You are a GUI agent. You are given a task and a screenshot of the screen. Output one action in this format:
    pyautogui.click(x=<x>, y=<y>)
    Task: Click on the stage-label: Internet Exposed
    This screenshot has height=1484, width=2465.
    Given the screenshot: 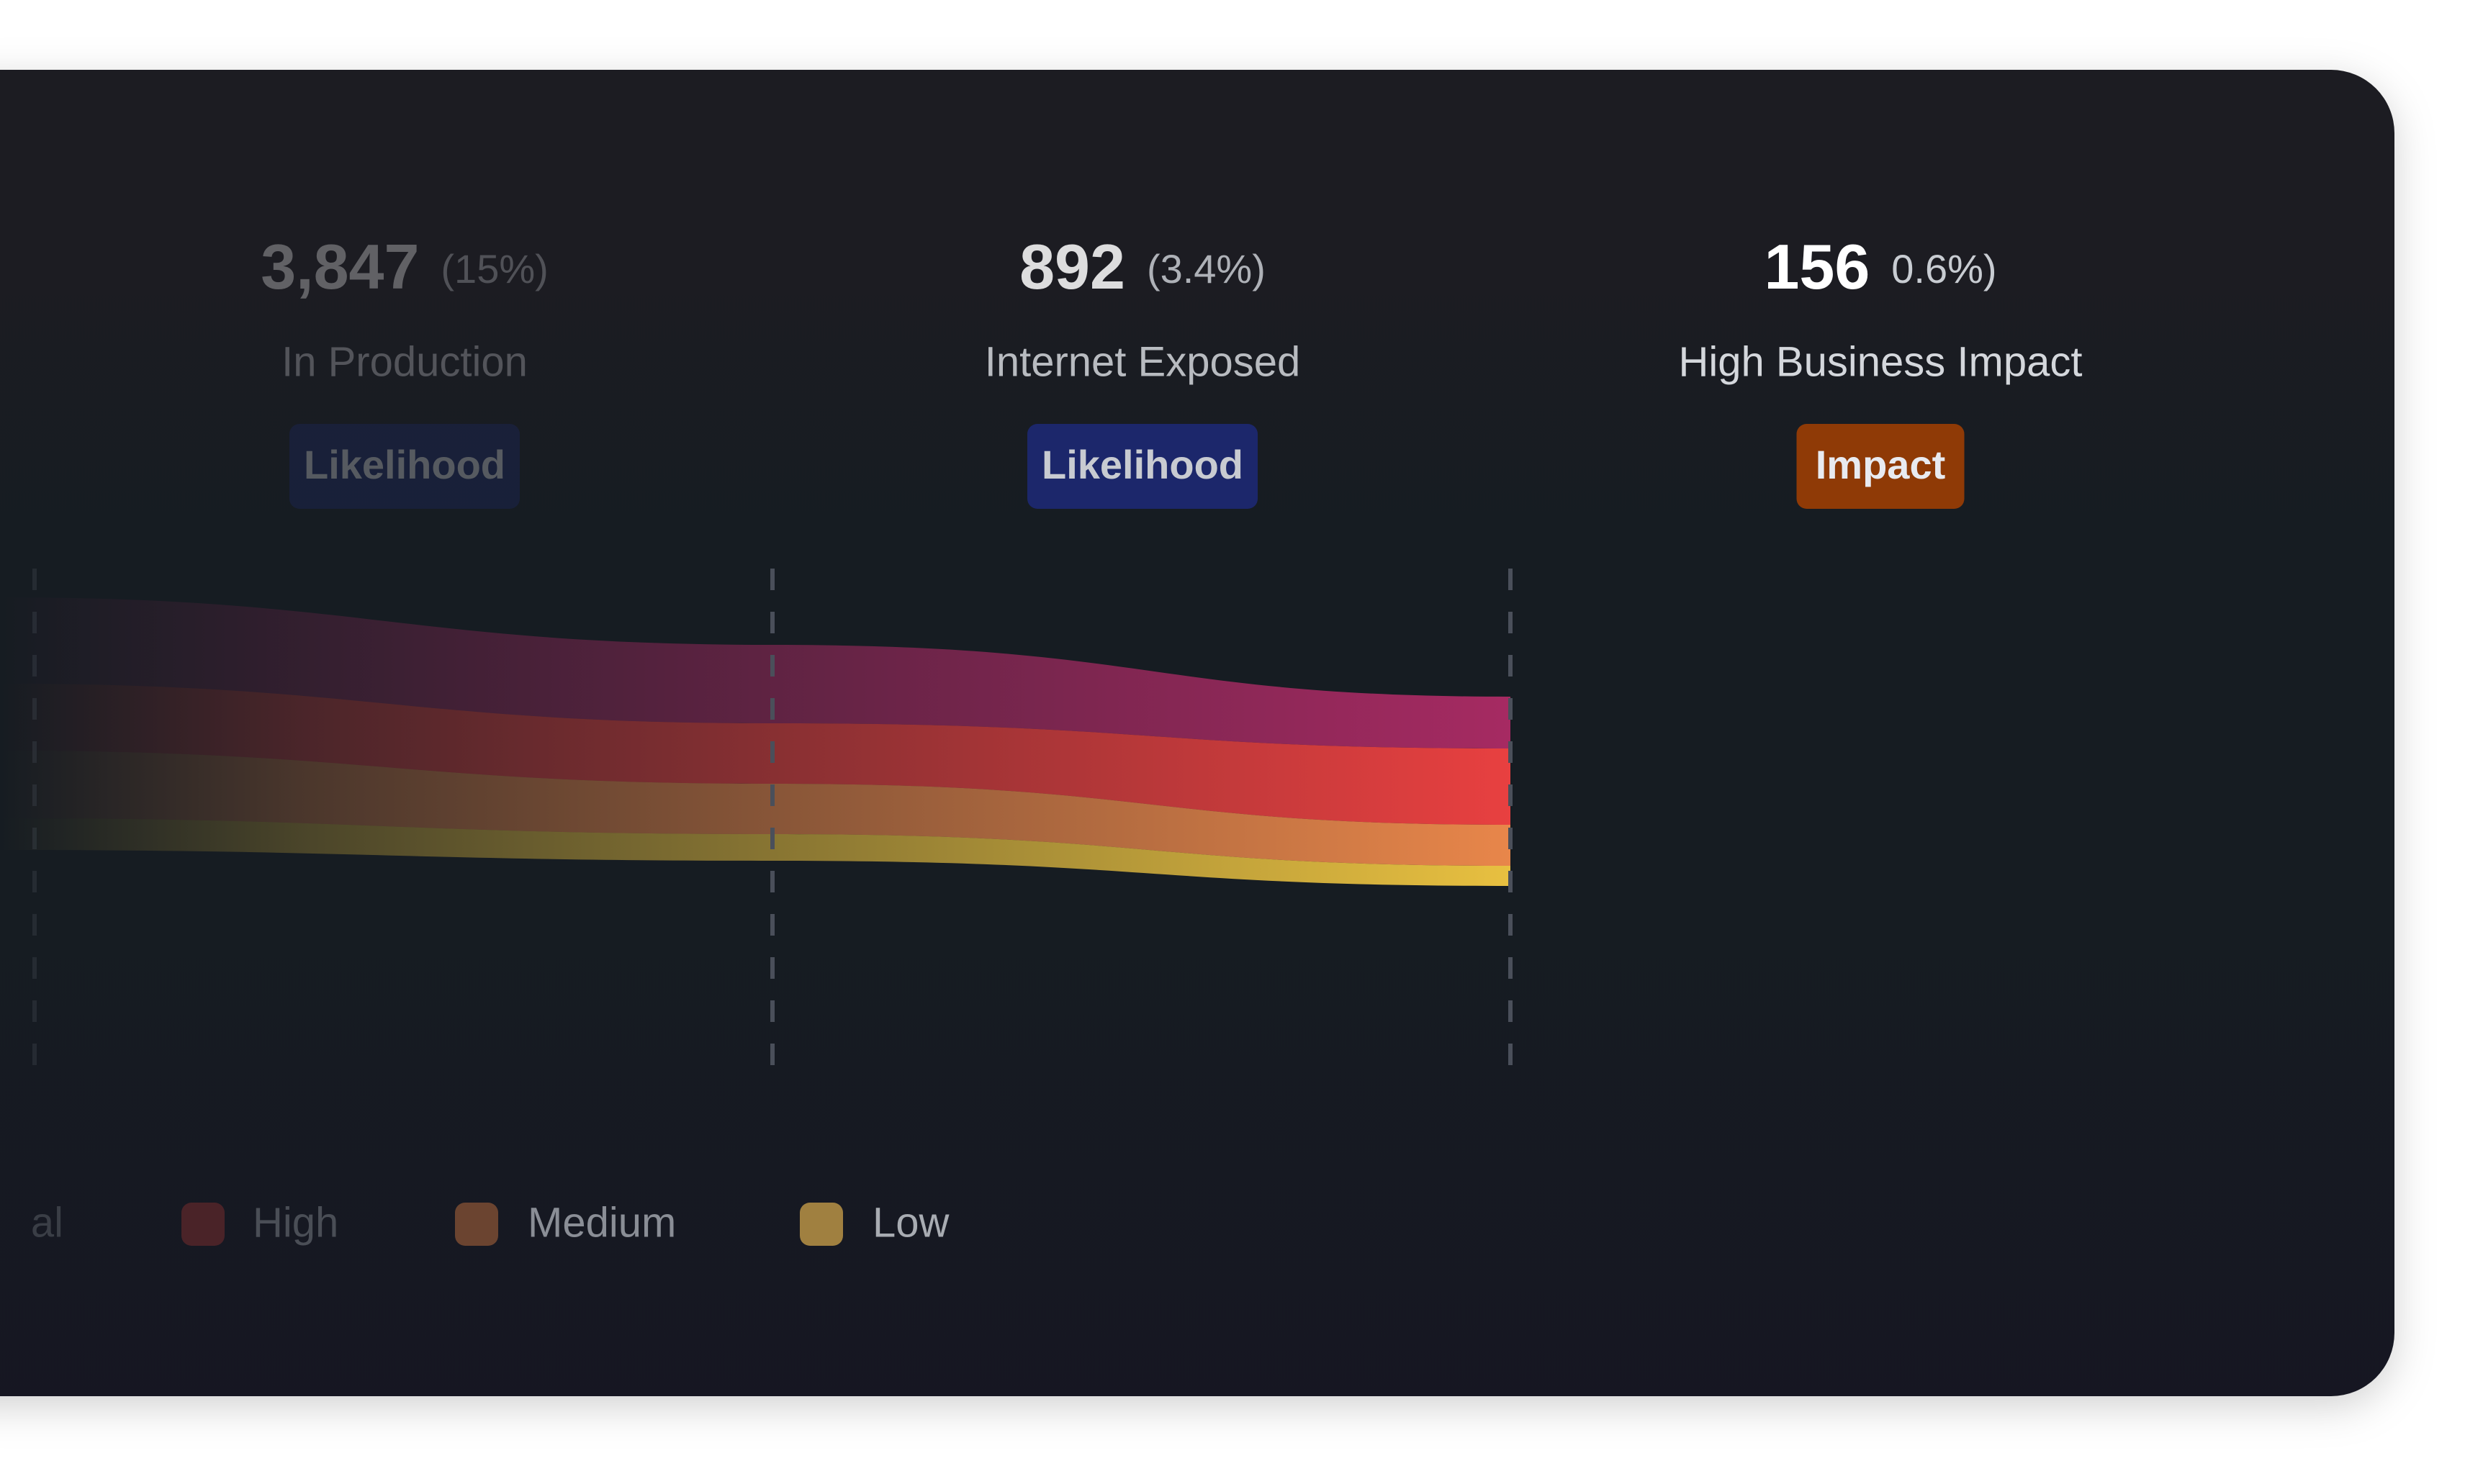 What is the action you would take?
    pyautogui.click(x=1143, y=361)
    